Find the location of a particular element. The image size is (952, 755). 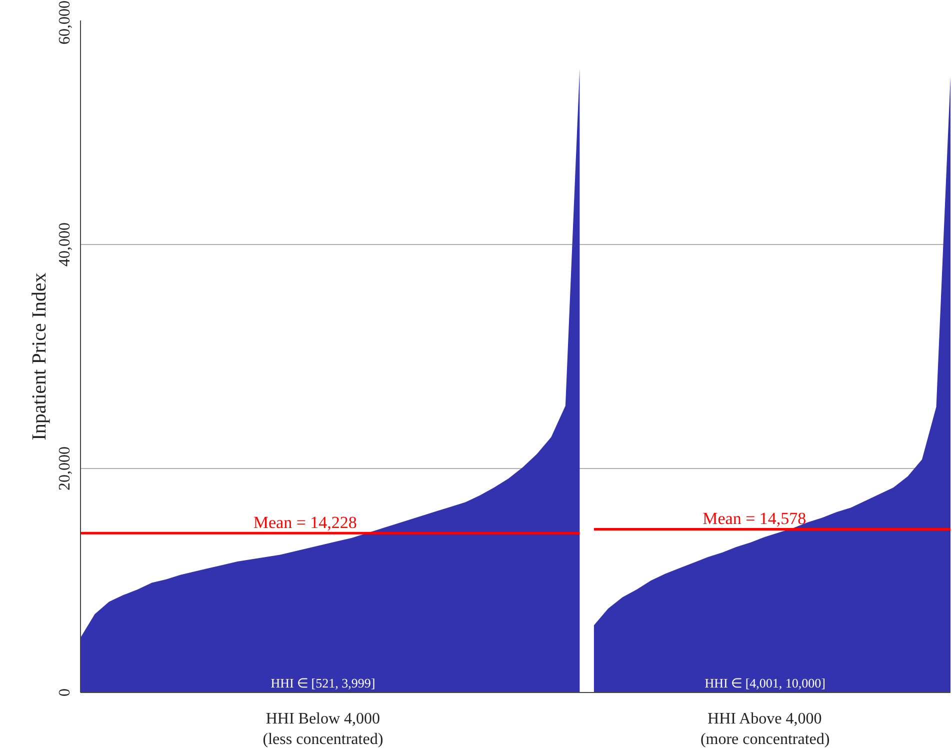

y-tick-label: 60,000 is located at coordinates (65, 22).